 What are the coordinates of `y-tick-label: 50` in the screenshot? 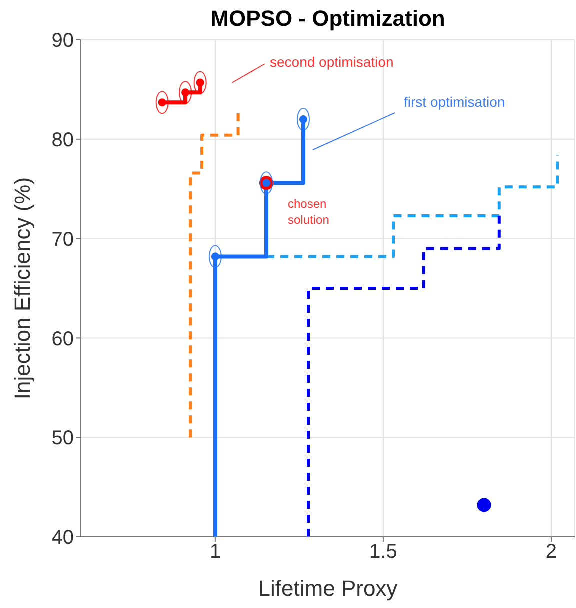 It's located at (63, 439).